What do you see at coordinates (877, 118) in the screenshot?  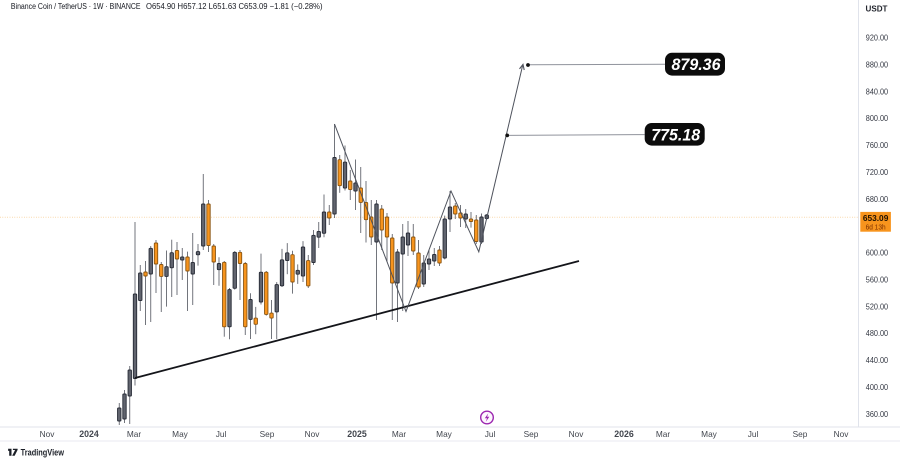 I see `svg-text: 800.00` at bounding box center [877, 118].